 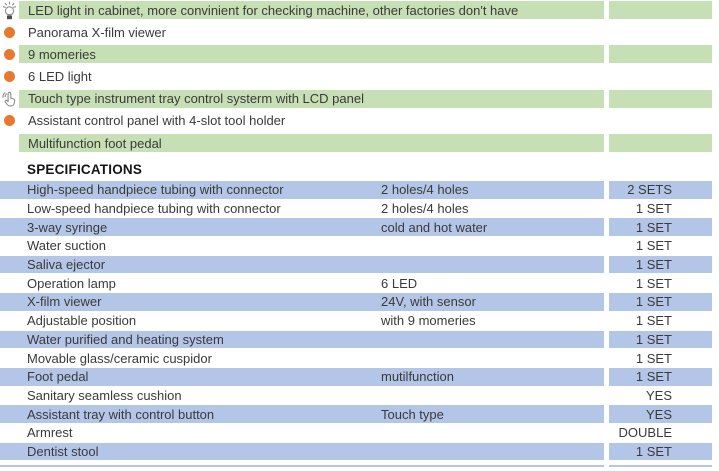 I want to click on feature-row: 6 LED light, so click(x=359, y=77).